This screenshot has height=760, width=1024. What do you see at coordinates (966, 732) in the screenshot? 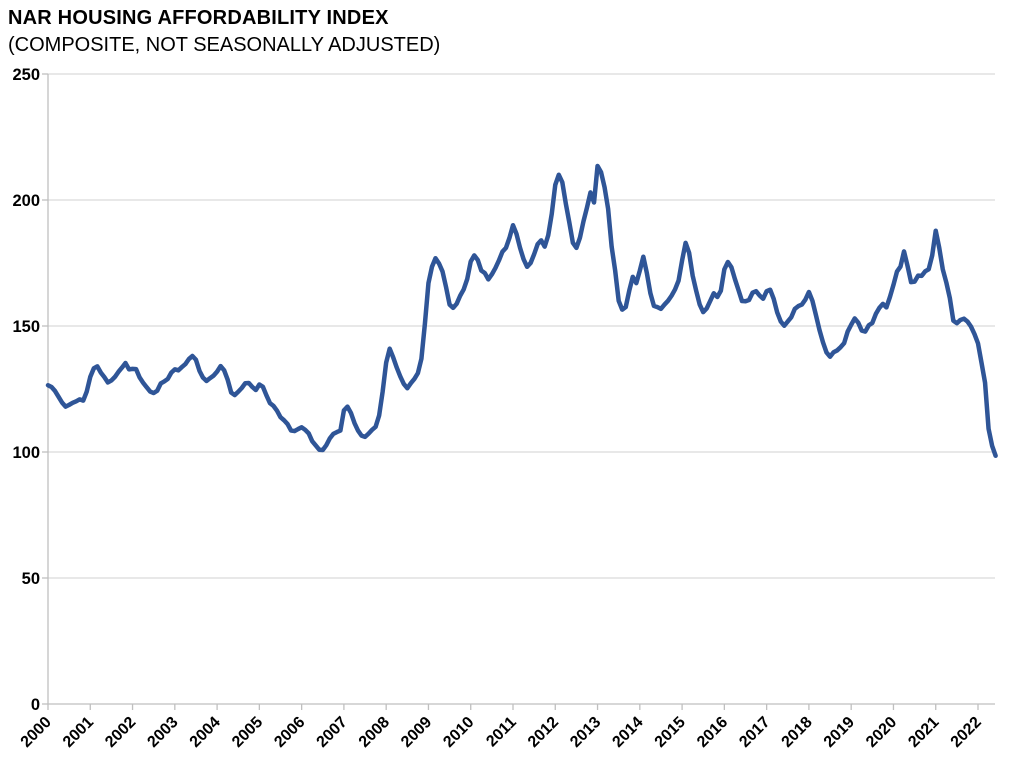
I see `x-tick-label: 2022` at bounding box center [966, 732].